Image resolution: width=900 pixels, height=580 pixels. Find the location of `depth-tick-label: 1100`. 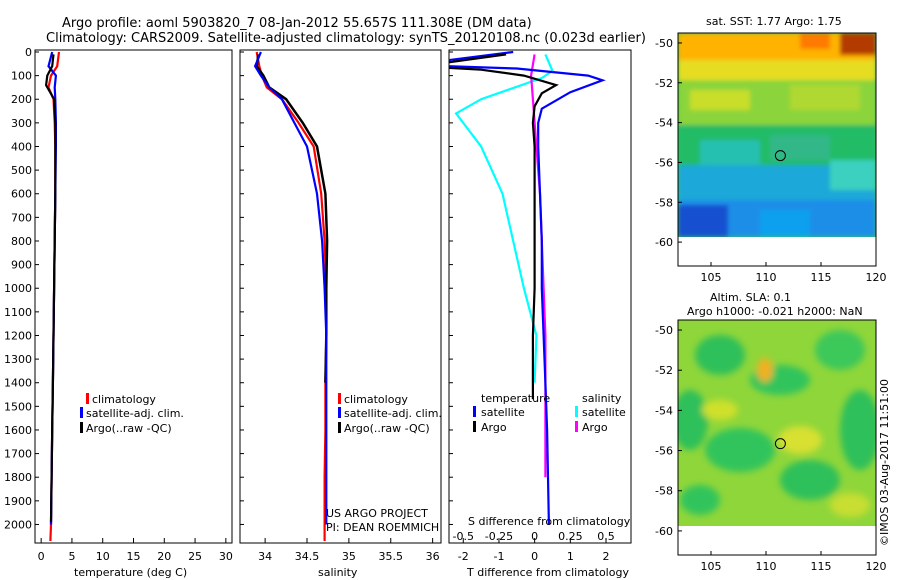

depth-tick-label: 1100 is located at coordinates (18, 312).